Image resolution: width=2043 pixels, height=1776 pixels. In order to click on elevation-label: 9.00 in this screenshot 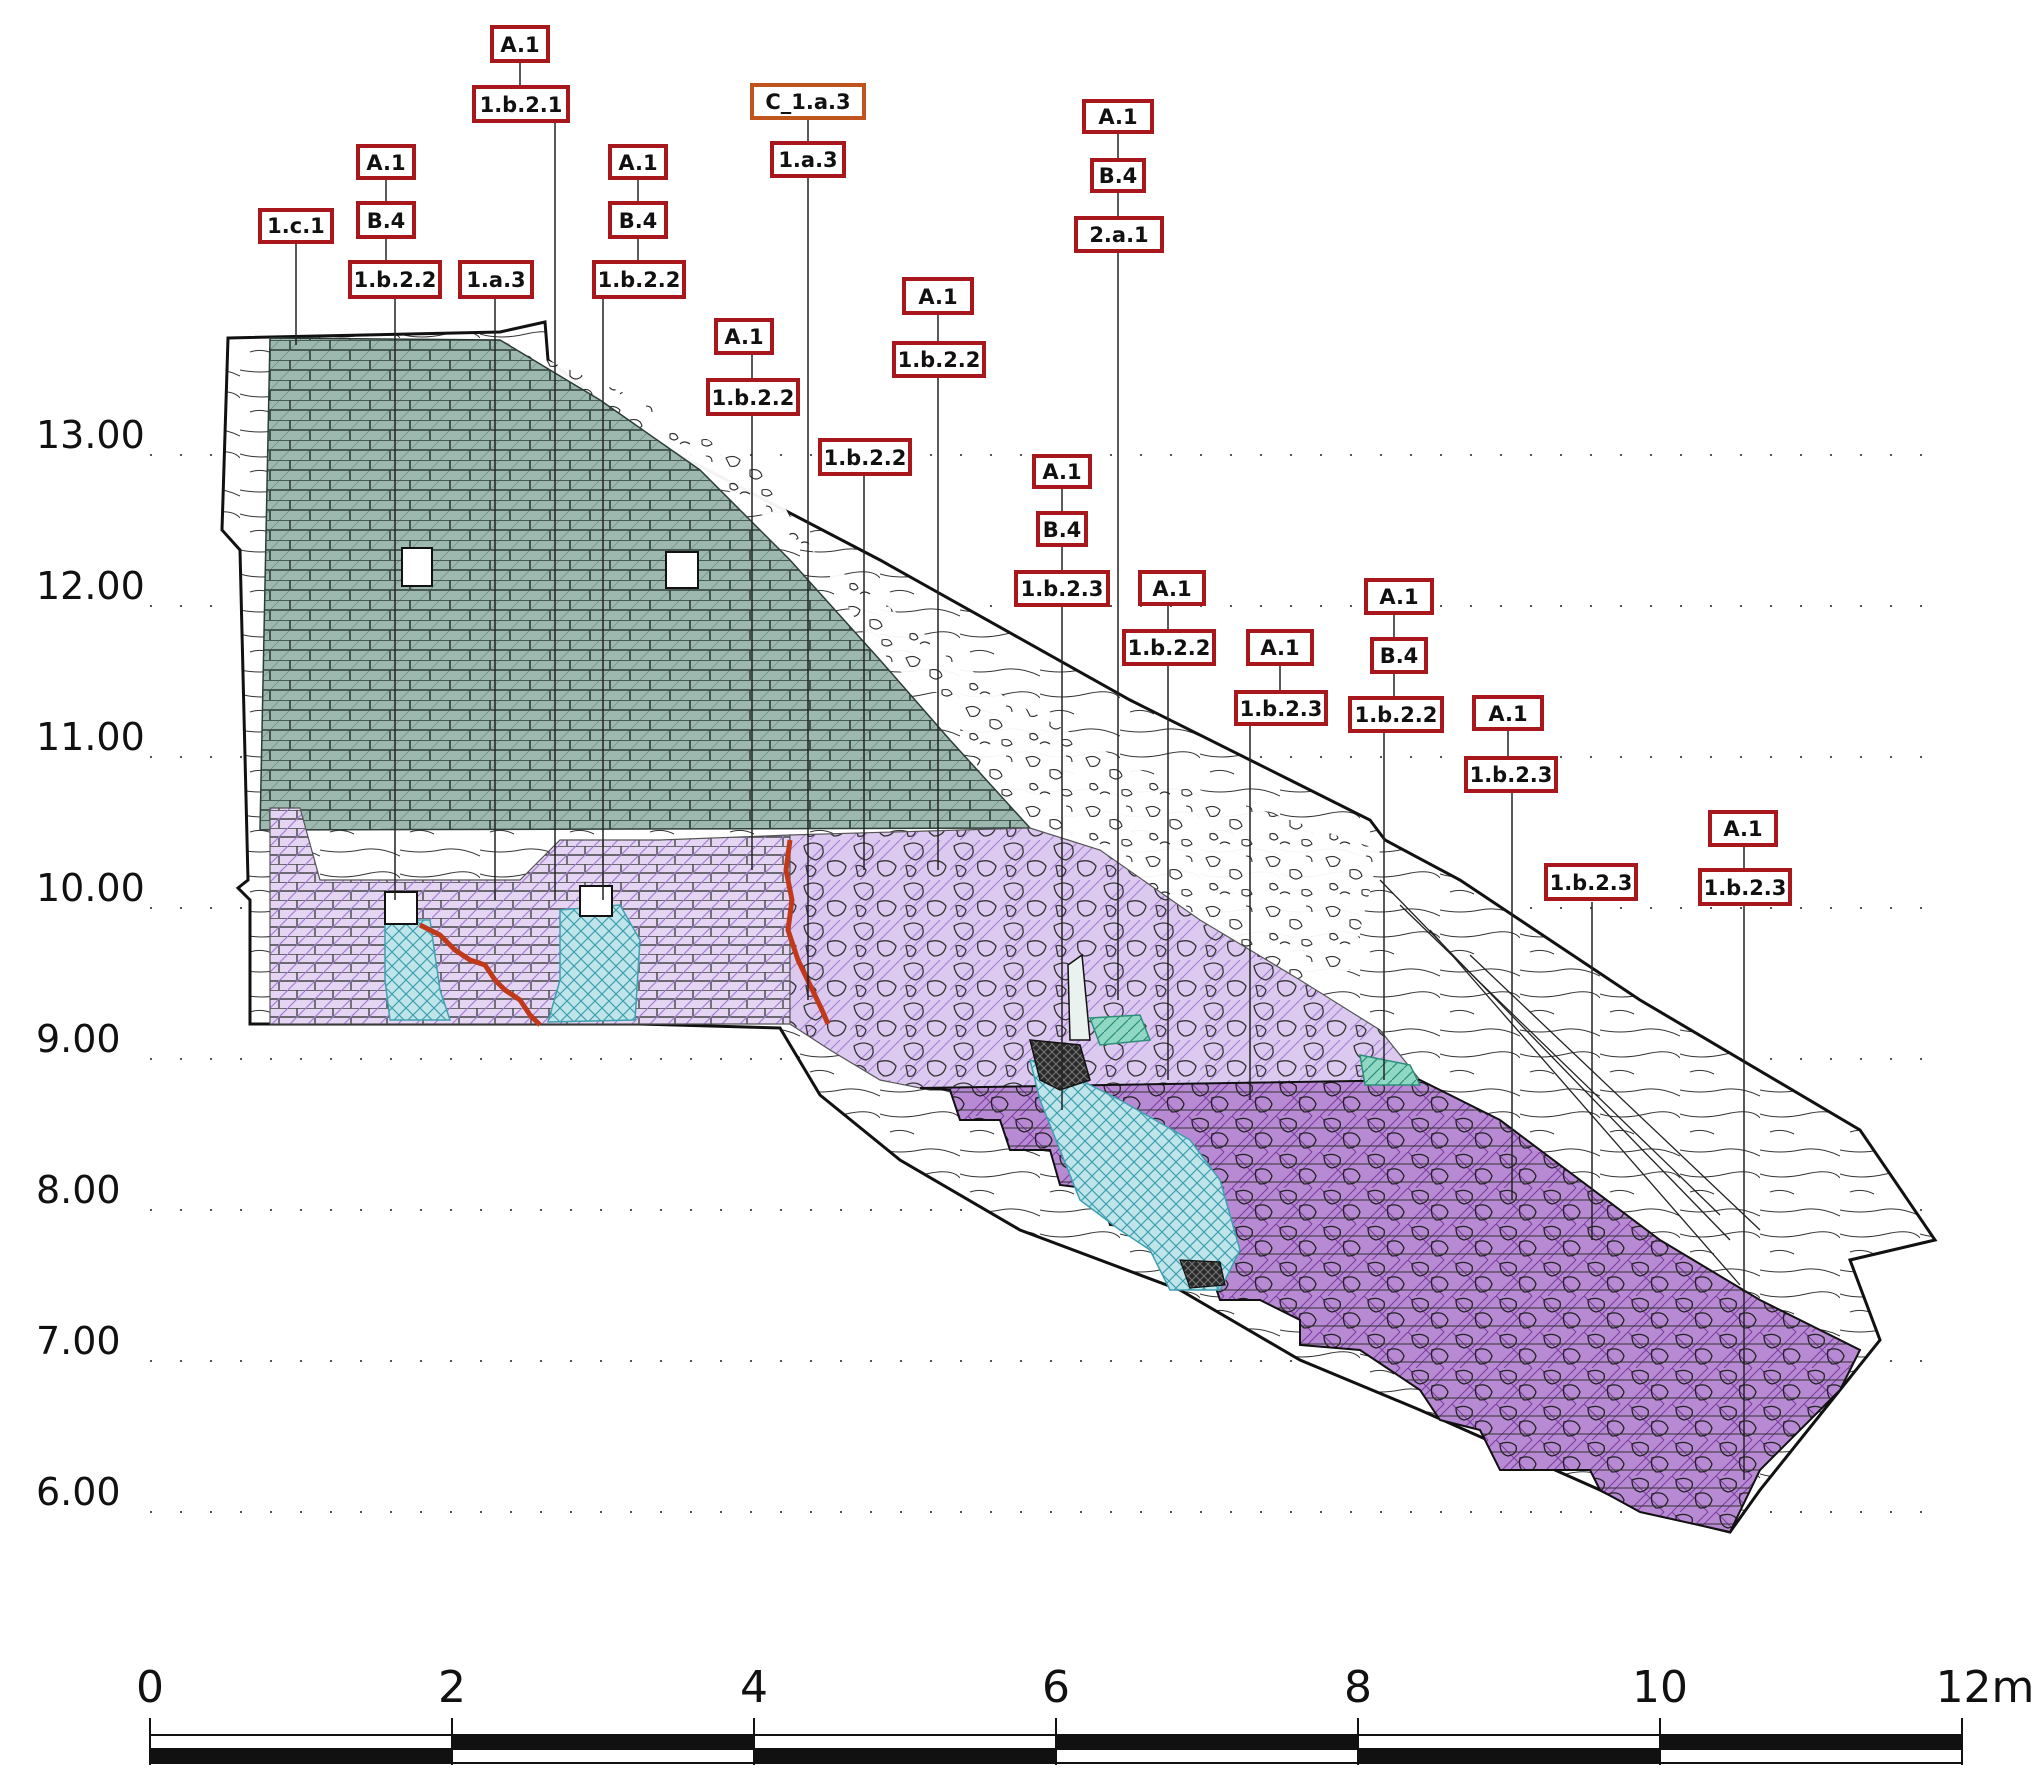, I will do `click(78, 1039)`.